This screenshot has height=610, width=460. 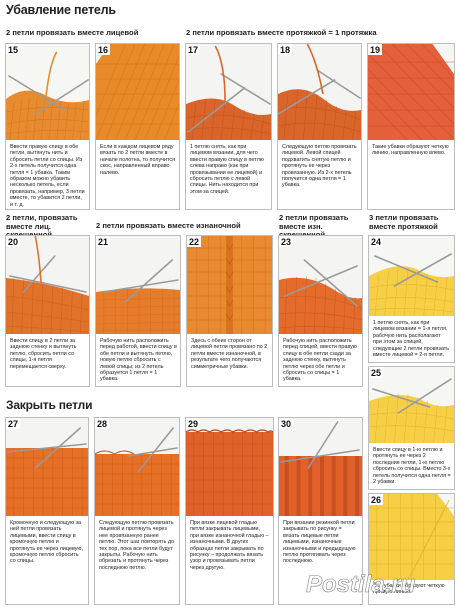 I want to click on step-30-number: 30, so click(x=286, y=423).